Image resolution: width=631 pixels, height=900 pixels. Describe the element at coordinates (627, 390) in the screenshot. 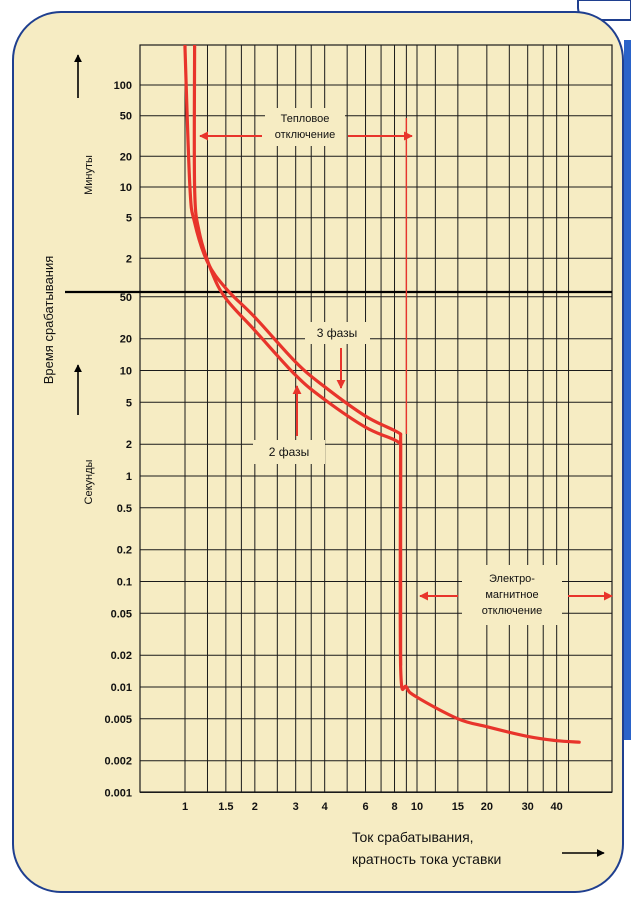

I see `blue-side-strip` at that location.